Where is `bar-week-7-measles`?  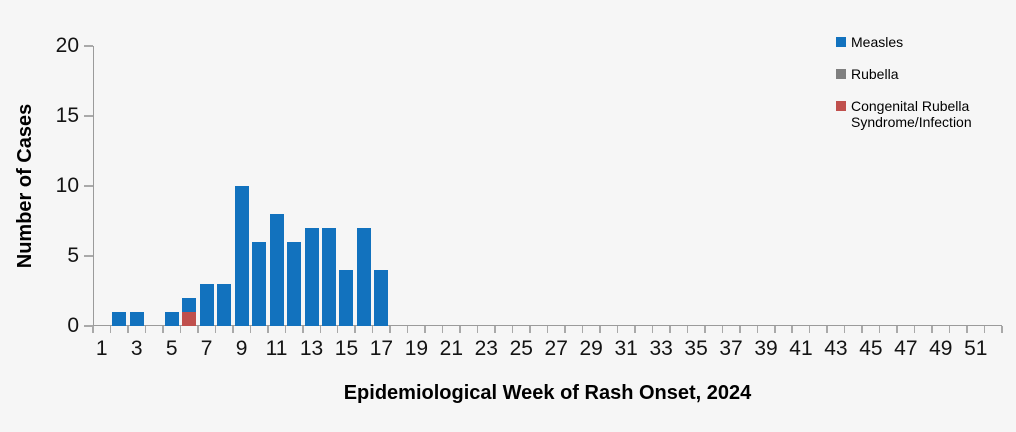
bar-week-7-measles is located at coordinates (206, 305).